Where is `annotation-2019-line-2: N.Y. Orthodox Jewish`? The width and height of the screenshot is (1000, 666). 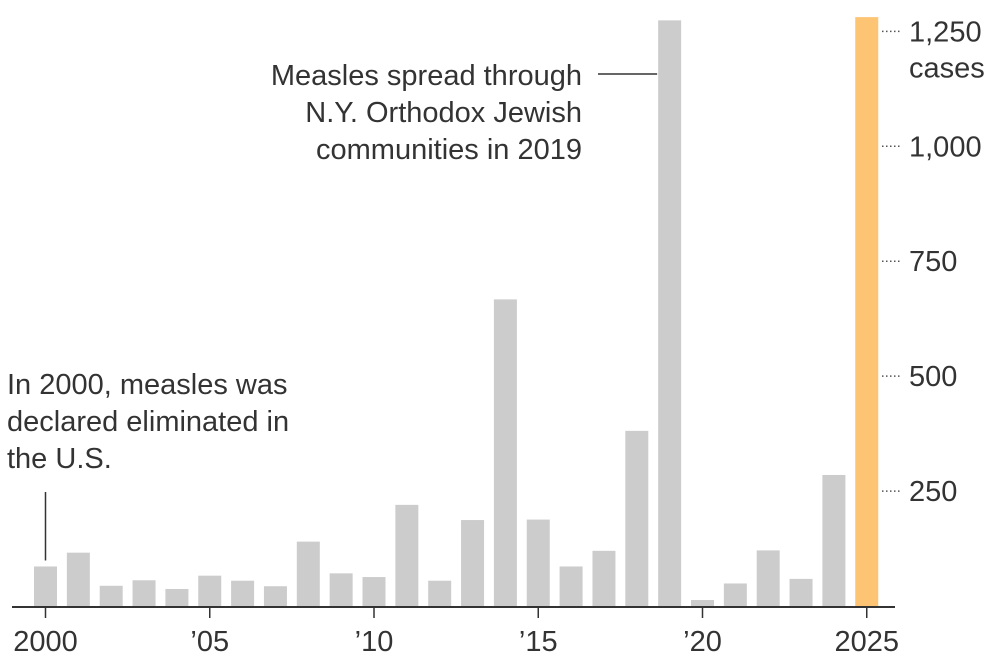
annotation-2019-line-2: N.Y. Orthodox Jewish is located at coordinates (443, 113).